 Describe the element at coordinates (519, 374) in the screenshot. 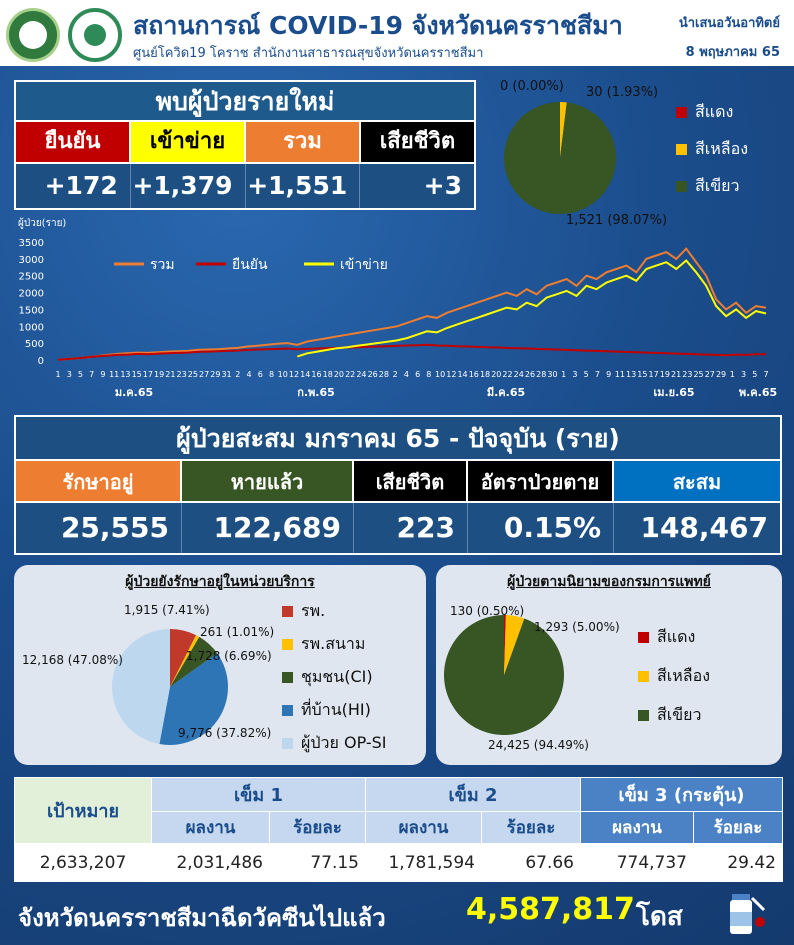

I see `x-tick-label: 24` at that location.